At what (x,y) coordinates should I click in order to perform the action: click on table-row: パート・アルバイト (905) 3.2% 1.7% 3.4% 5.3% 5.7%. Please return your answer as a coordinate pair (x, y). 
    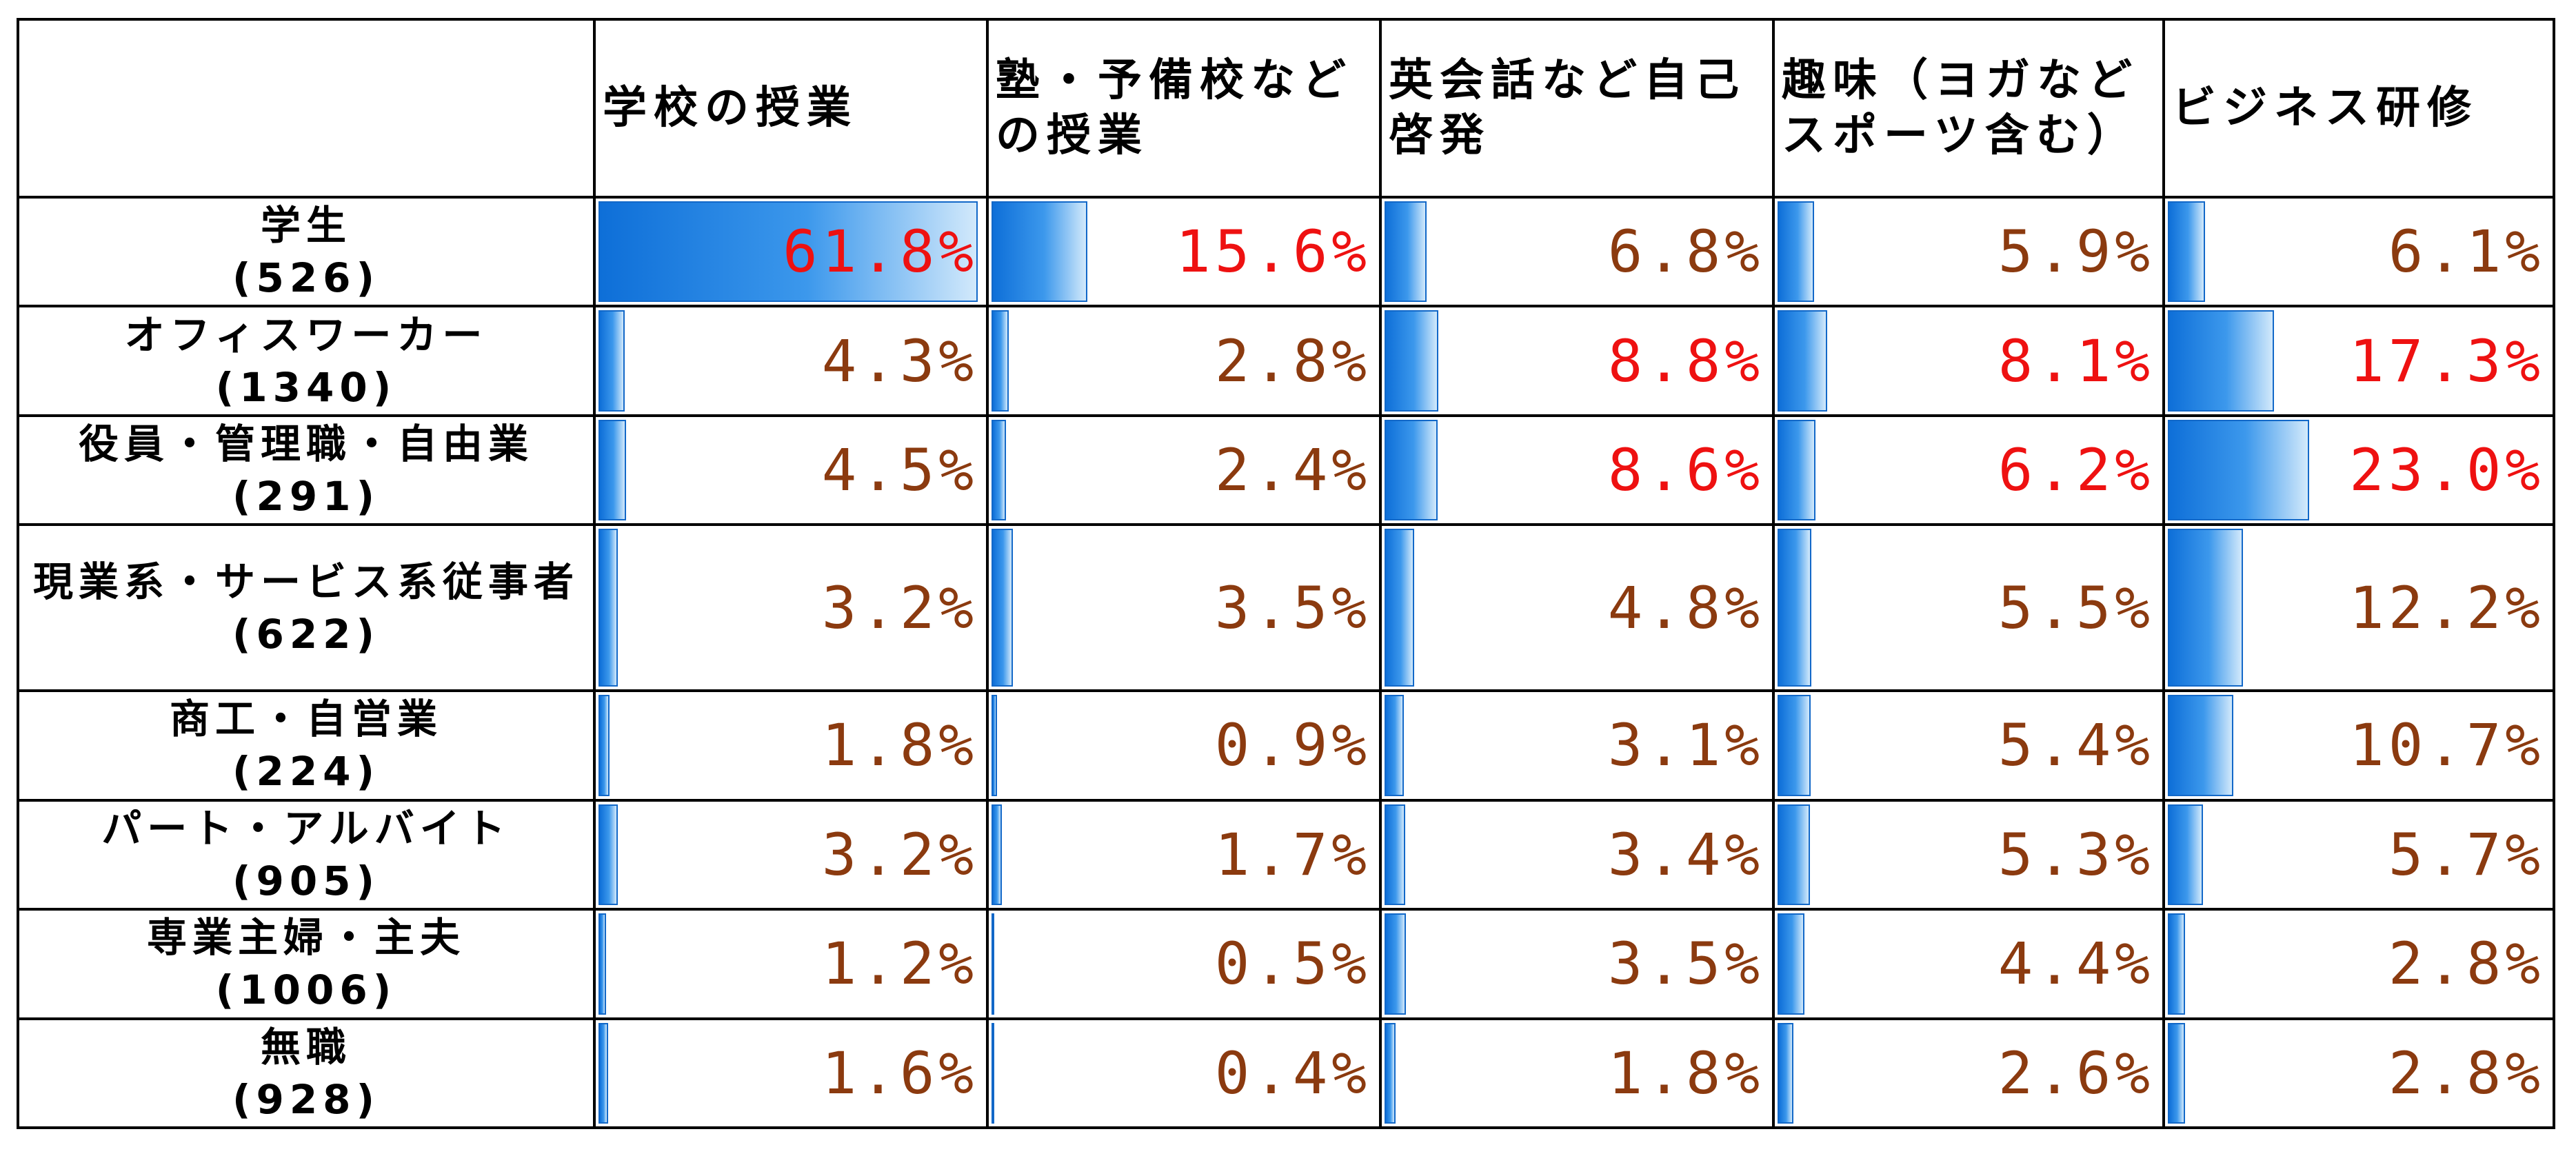
    Looking at the image, I should click on (1286, 855).